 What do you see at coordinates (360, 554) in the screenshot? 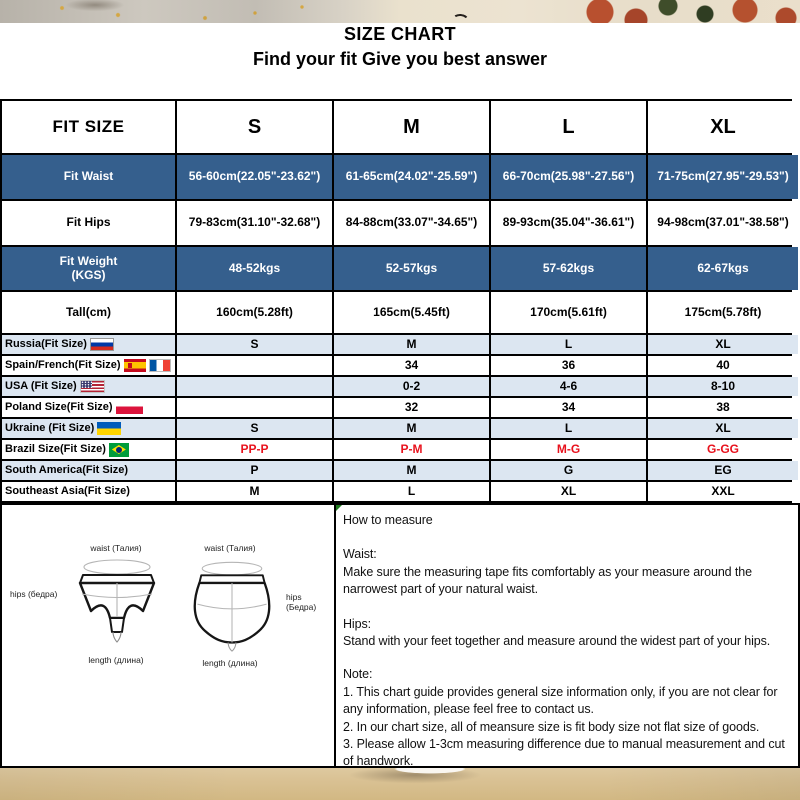
I see `waist-section-label: Waist:` at bounding box center [360, 554].